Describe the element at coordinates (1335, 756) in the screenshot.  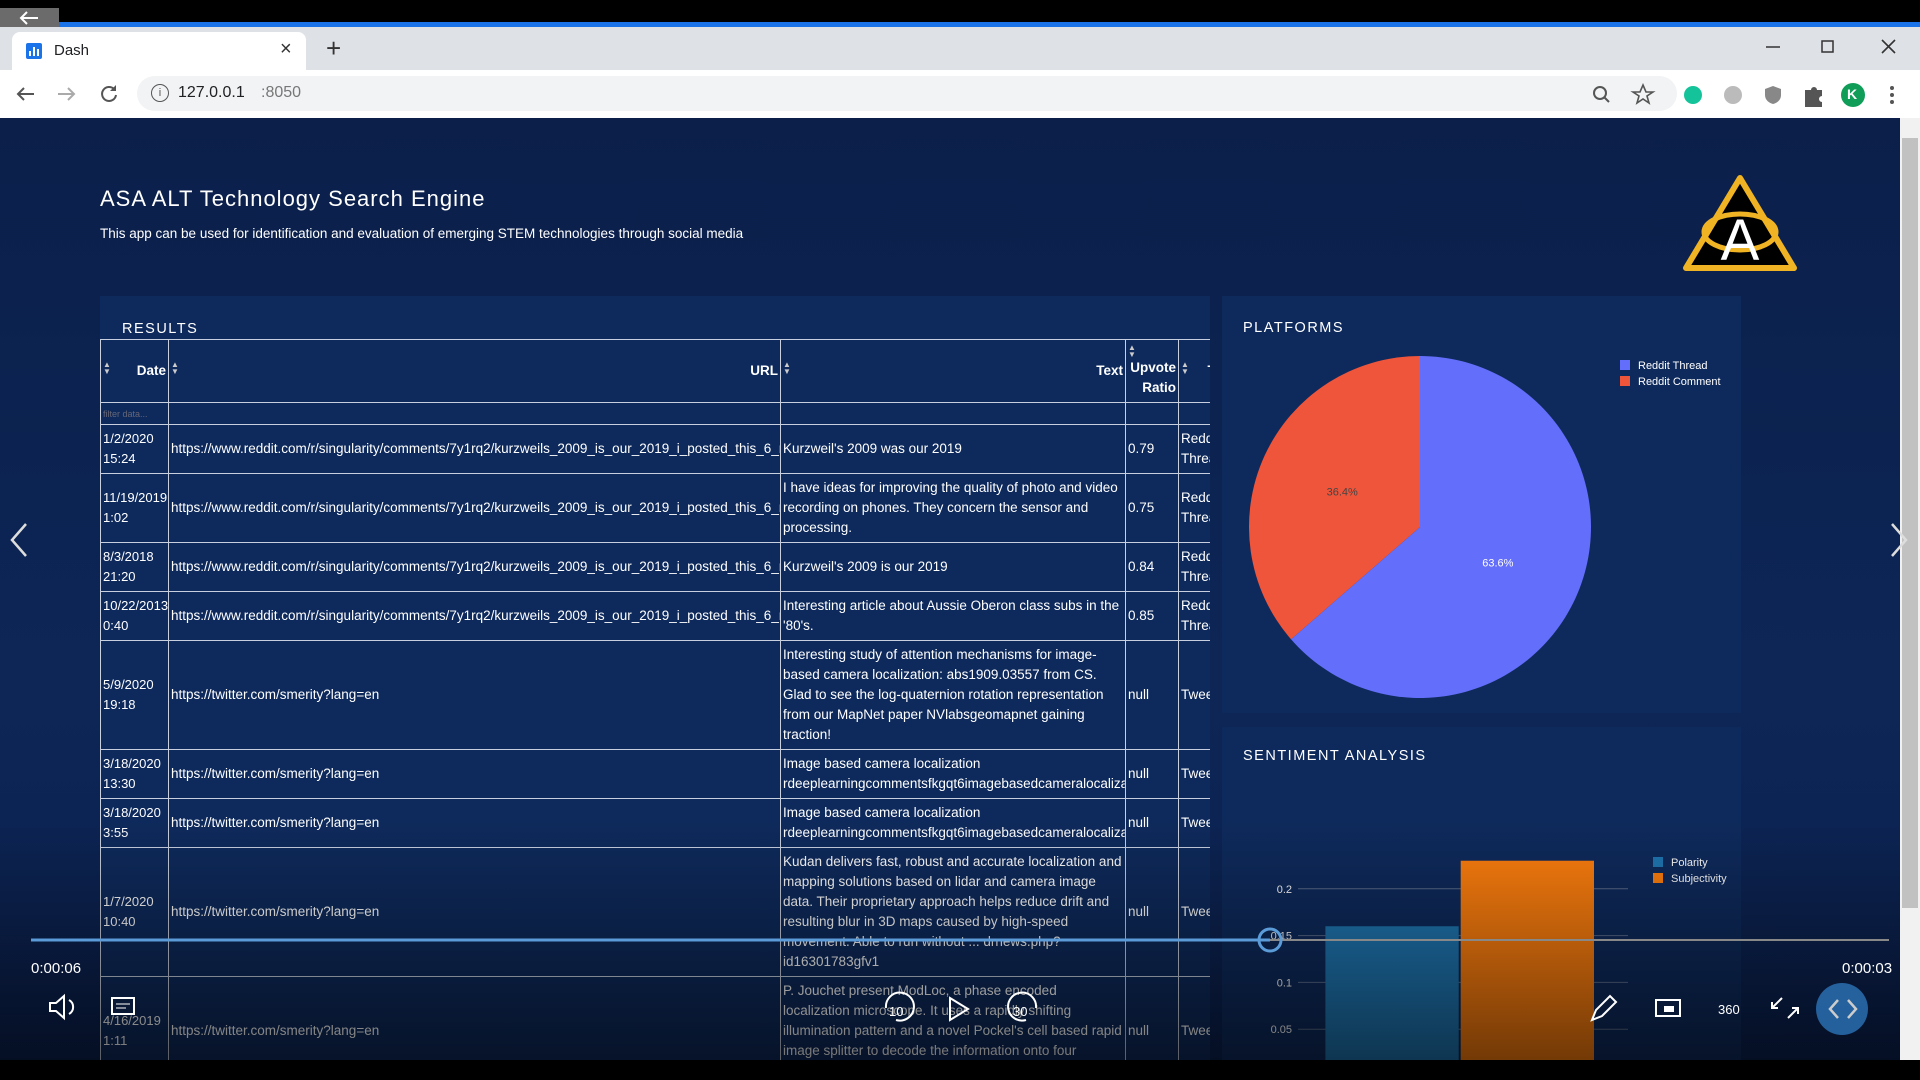
I see `chart-title: SENTIMENT ANALYSIS` at that location.